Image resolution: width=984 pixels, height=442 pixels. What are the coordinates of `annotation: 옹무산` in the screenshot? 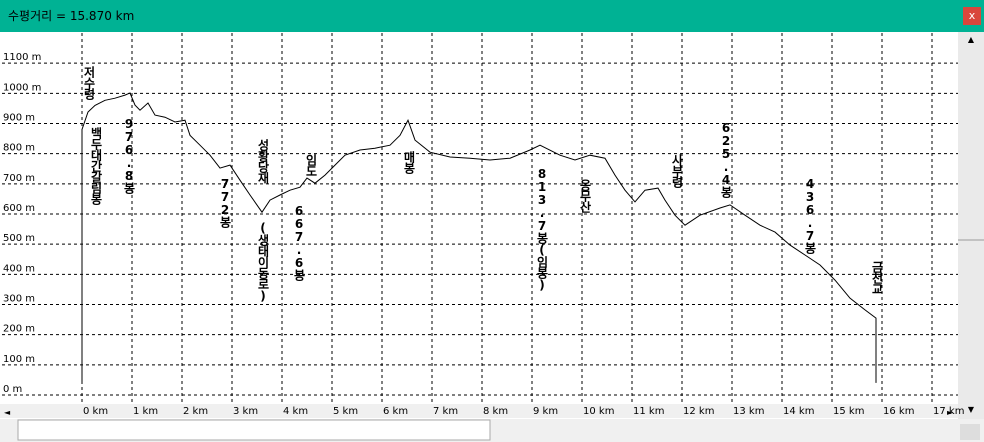 It's located at (585, 195).